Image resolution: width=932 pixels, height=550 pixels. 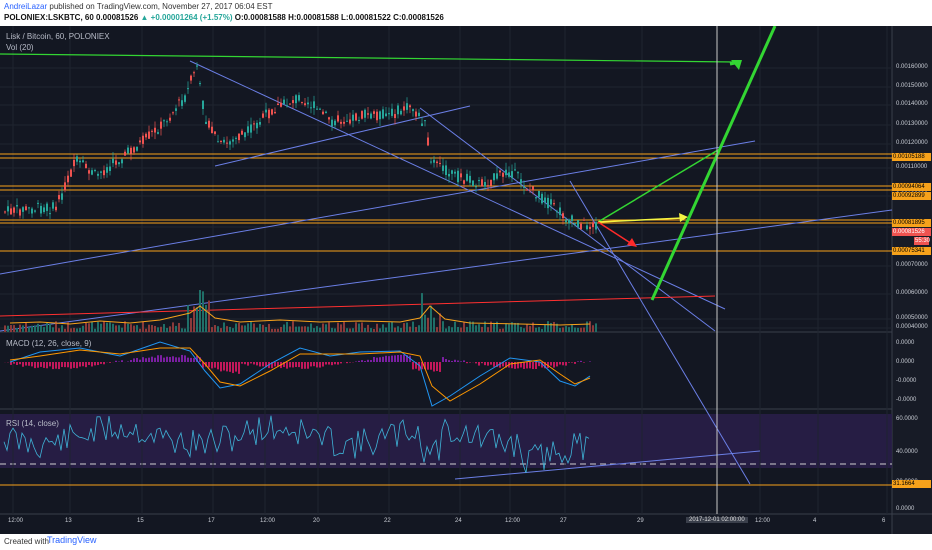 What do you see at coordinates (912, 67) in the screenshot?
I see `price-axis-label: 0.00160000` at bounding box center [912, 67].